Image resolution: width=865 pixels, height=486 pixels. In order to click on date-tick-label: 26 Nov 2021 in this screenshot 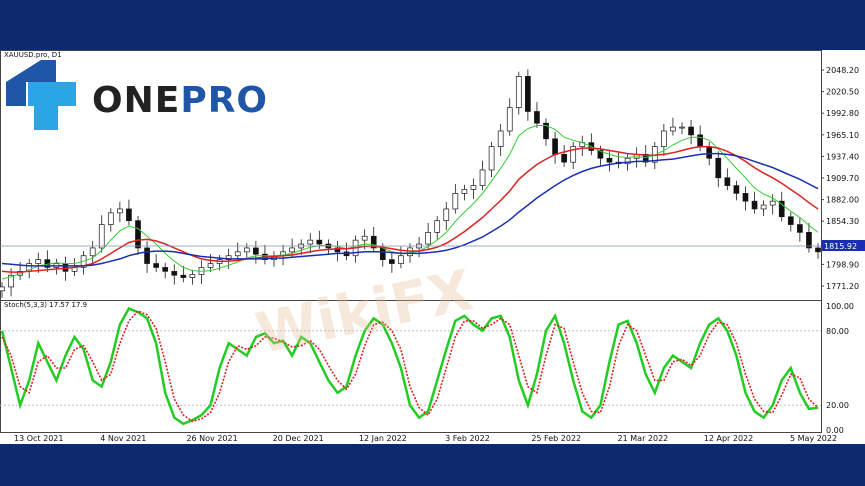, I will do `click(211, 438)`.